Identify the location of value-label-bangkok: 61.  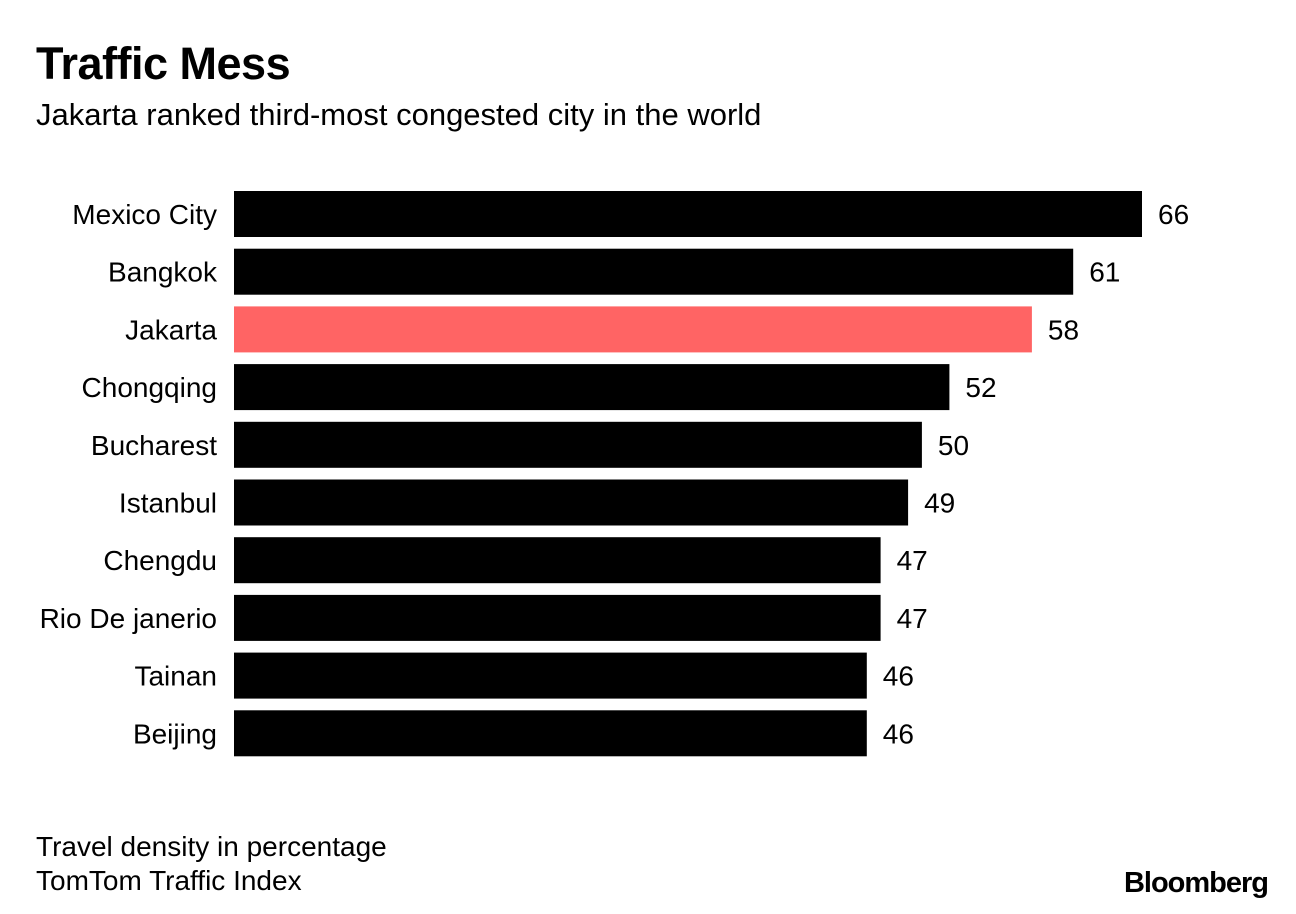
(1104, 272).